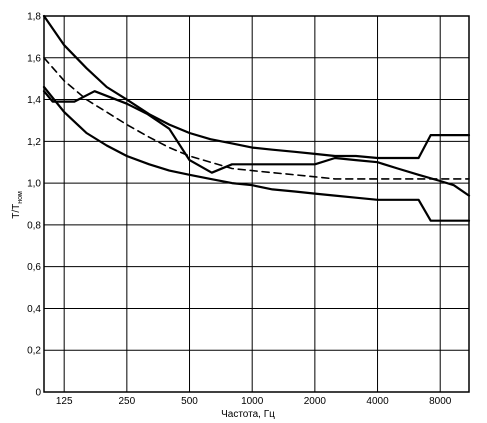 The height and width of the screenshot is (423, 487). Describe the element at coordinates (34, 17) in the screenshot. I see `y-tick-label: 1,8` at that location.